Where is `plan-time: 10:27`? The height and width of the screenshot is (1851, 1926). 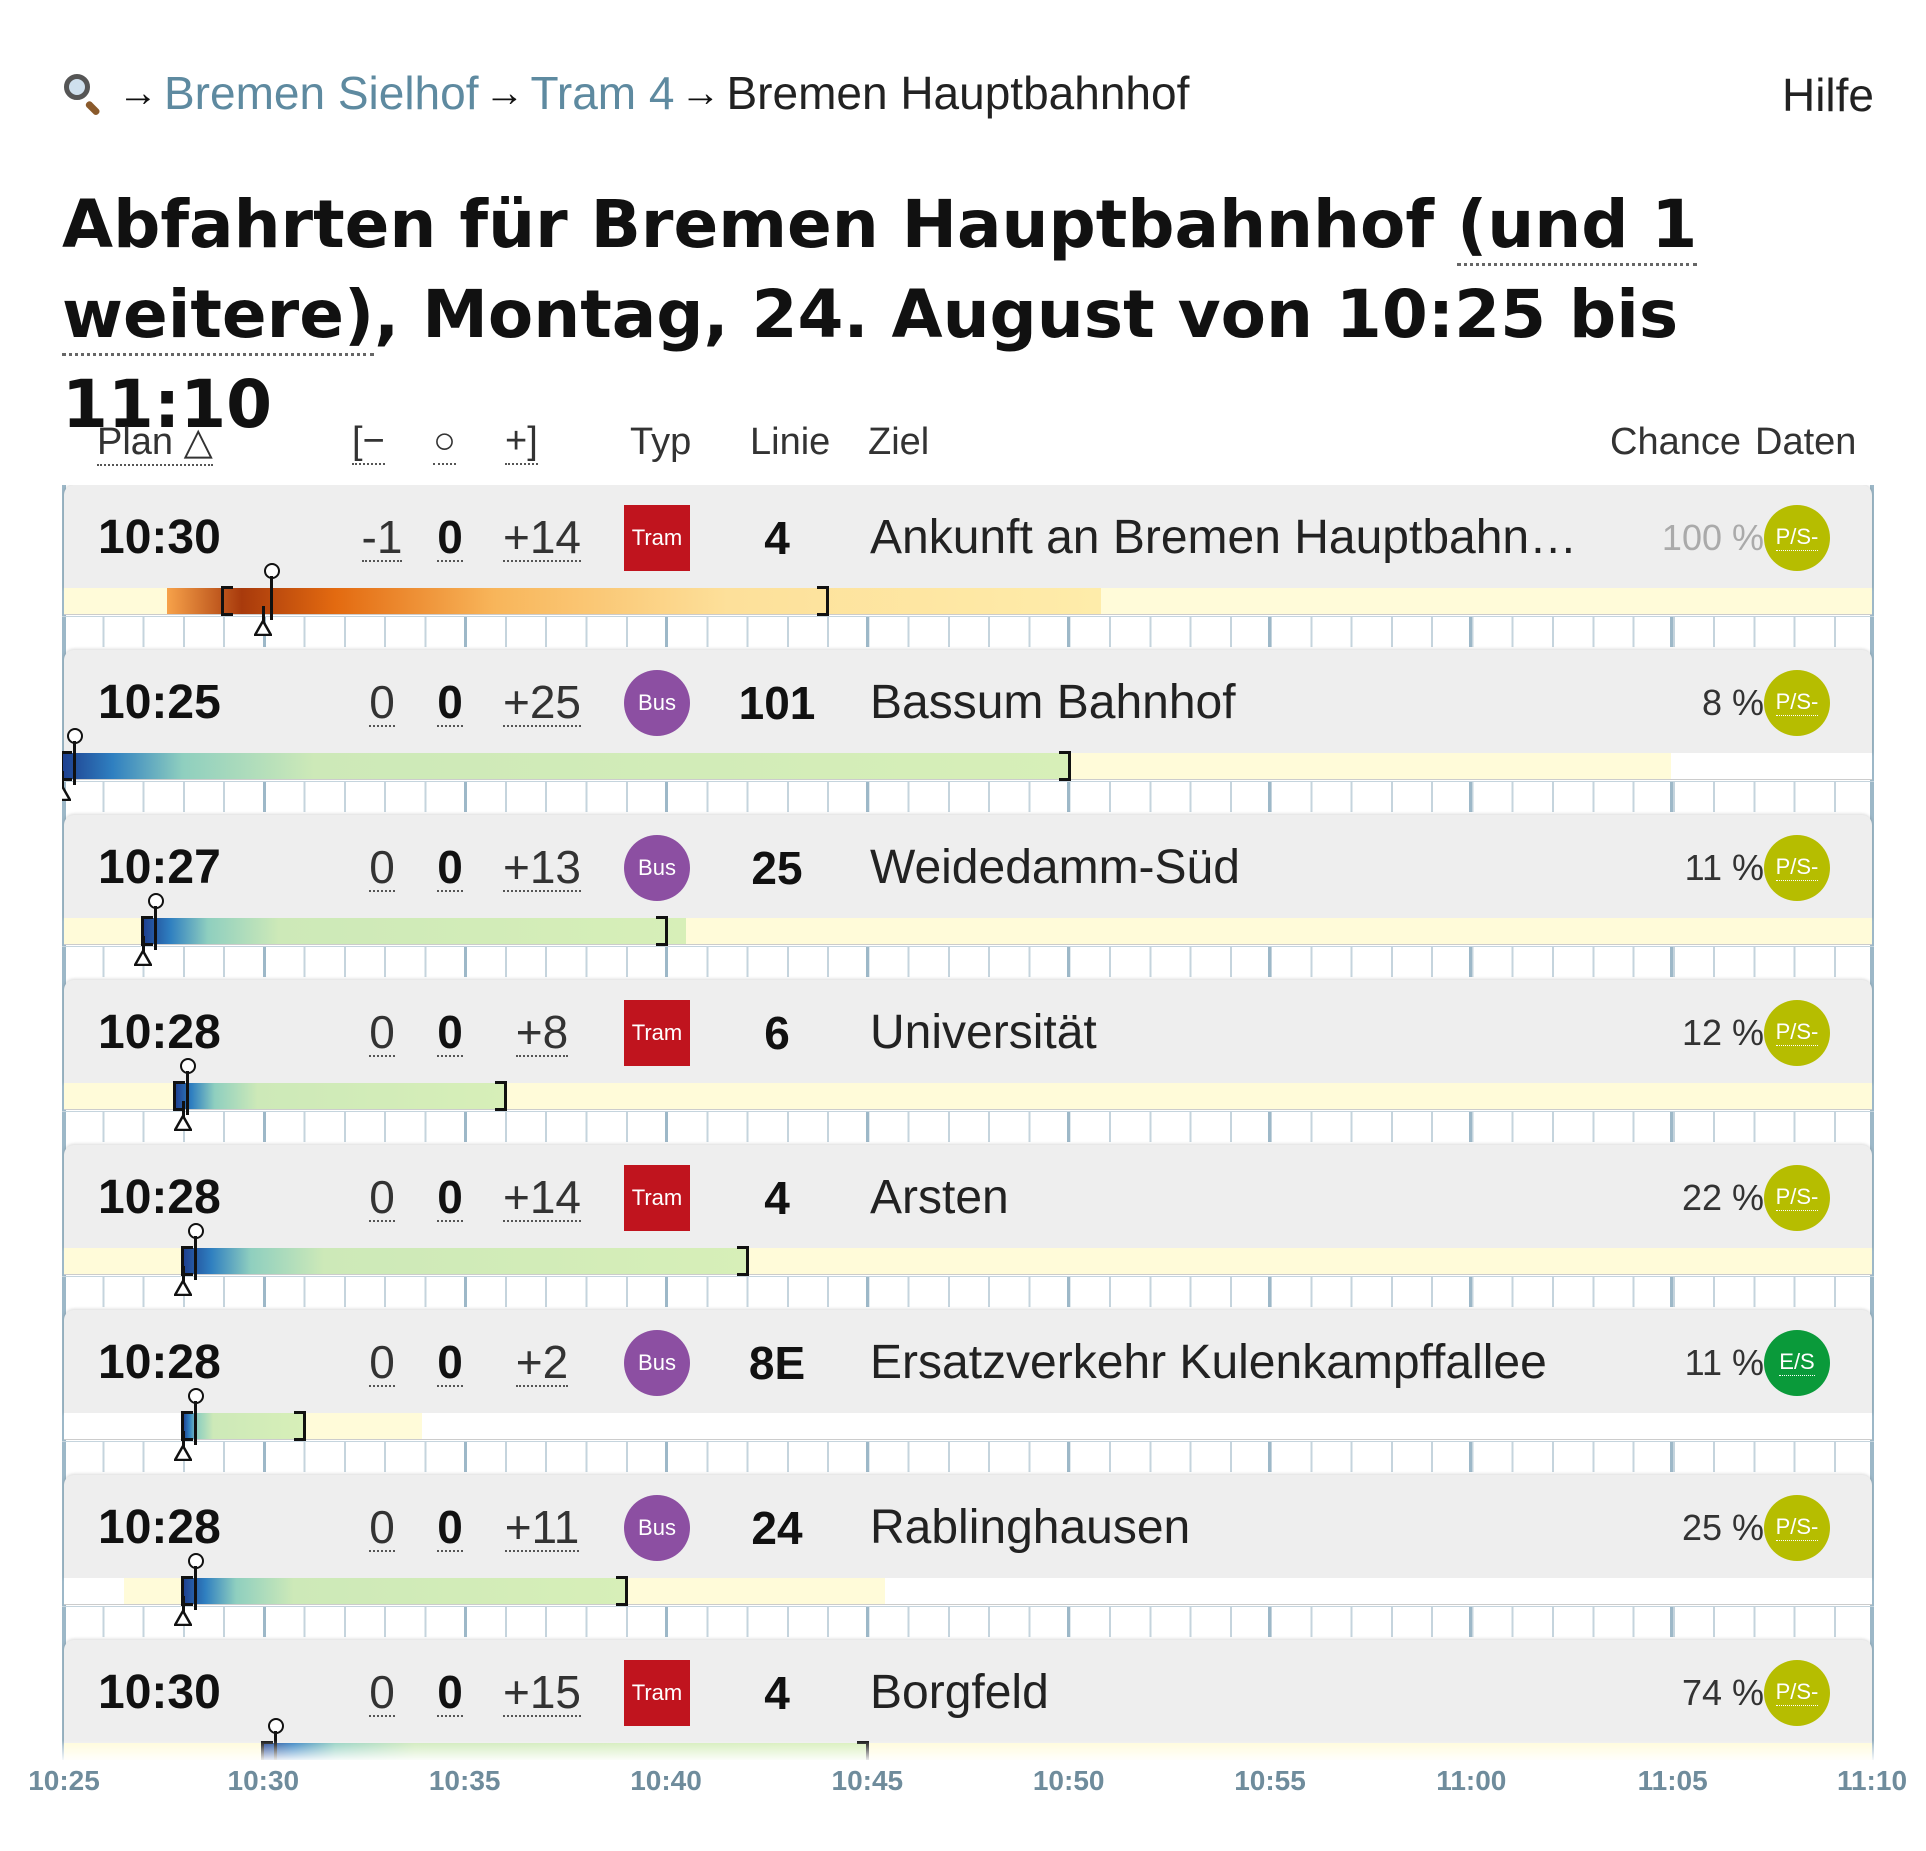
plan-time: 10:27 is located at coordinates (159, 867).